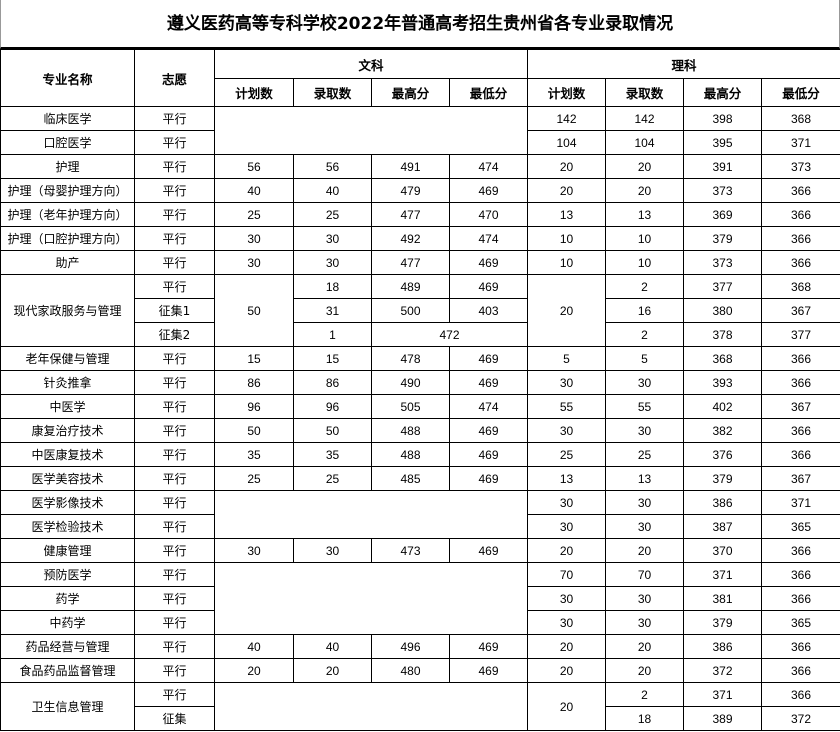 The height and width of the screenshot is (732, 840). I want to click on cell-wenke-admitted: 35, so click(332, 454).